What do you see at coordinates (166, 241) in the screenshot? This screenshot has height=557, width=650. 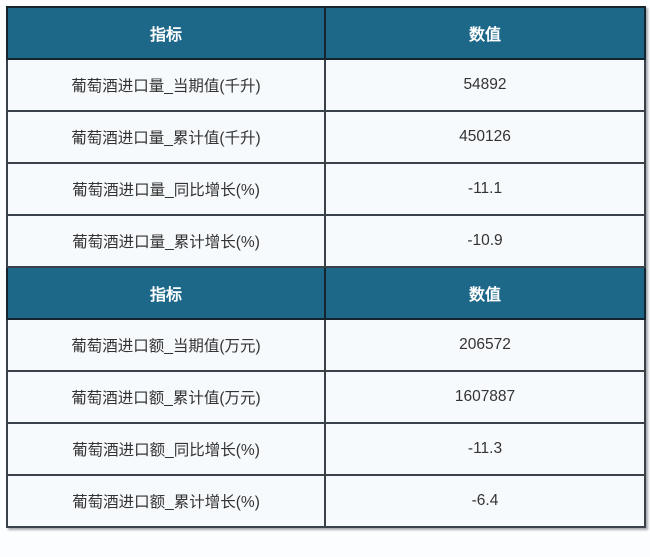 I see `indicator-cell: 葡萄酒进口量_累计增长(%)` at bounding box center [166, 241].